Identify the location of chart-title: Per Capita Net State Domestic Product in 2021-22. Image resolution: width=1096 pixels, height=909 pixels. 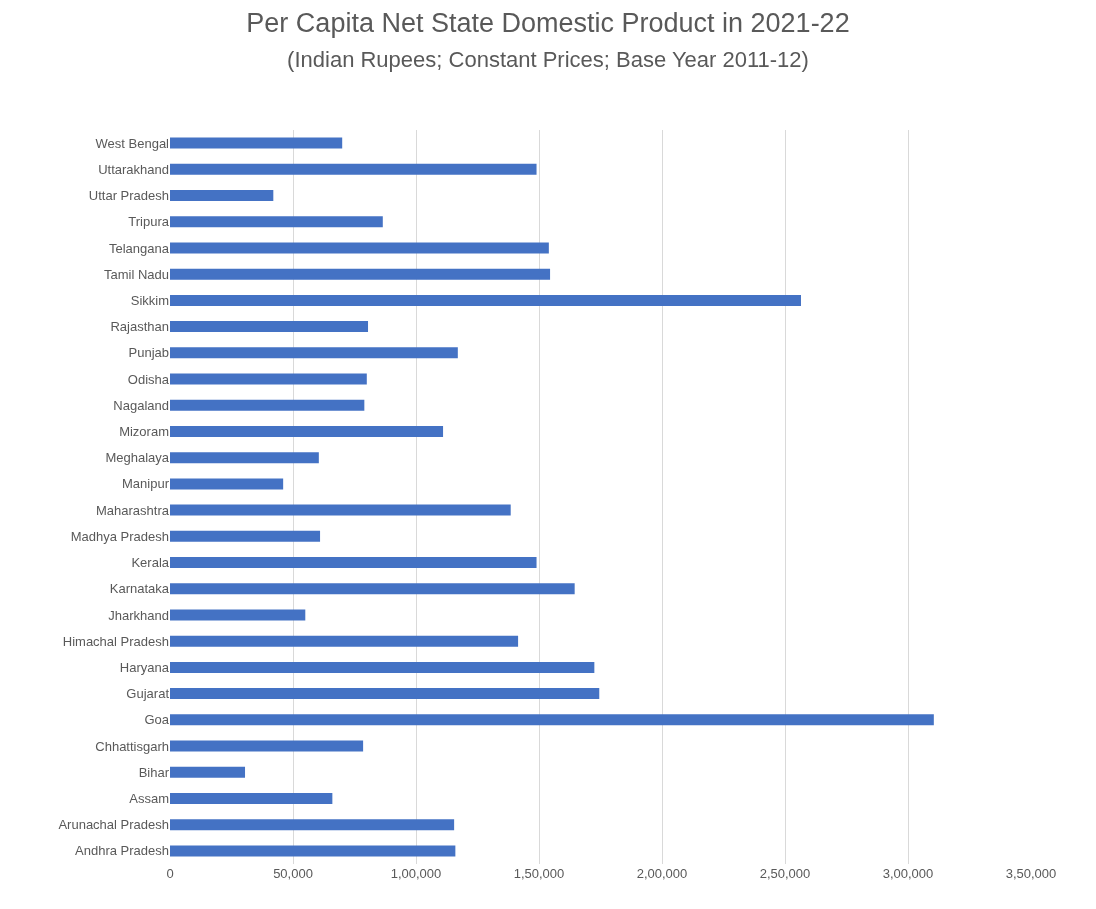
(548, 22).